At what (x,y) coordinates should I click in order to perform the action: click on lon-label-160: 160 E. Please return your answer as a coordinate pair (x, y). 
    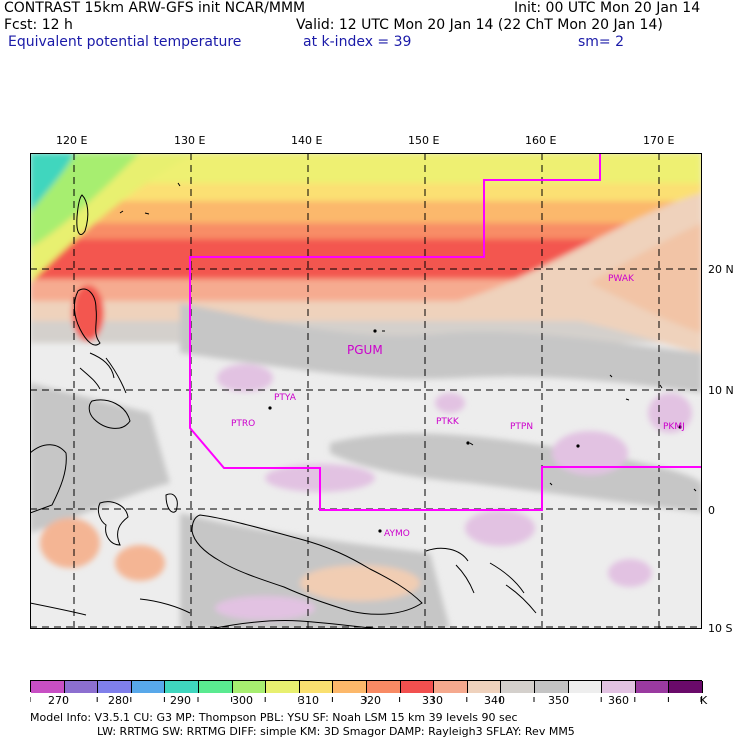
    Looking at the image, I should click on (541, 140).